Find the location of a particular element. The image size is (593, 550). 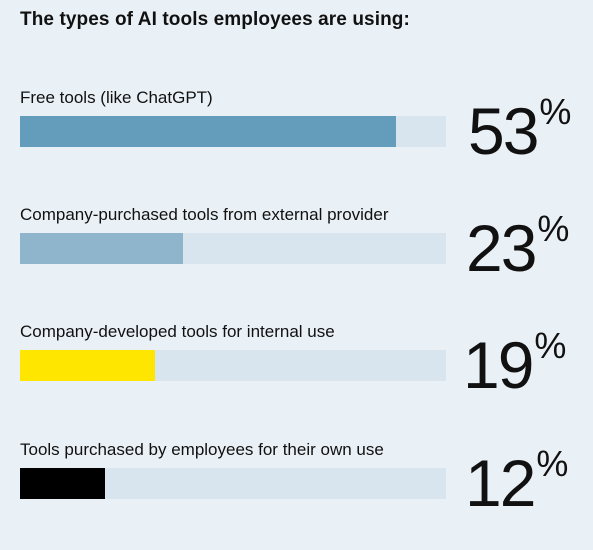

value-unit-0: % is located at coordinates (555, 111).